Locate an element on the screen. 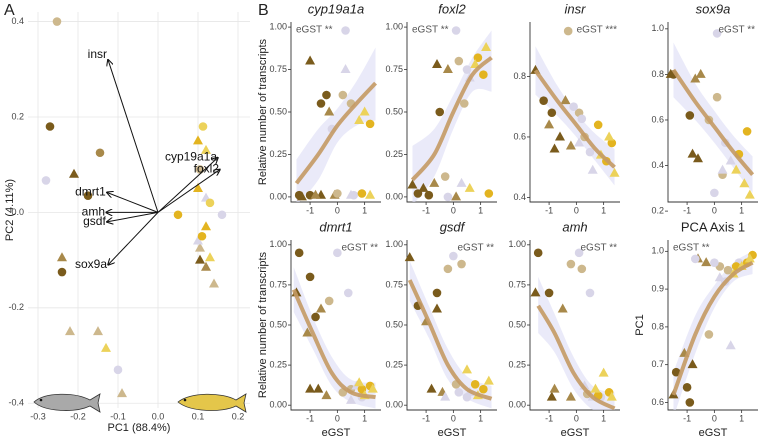 The image size is (767, 440). y-tick-label: 0.4 is located at coordinates (17, 21).